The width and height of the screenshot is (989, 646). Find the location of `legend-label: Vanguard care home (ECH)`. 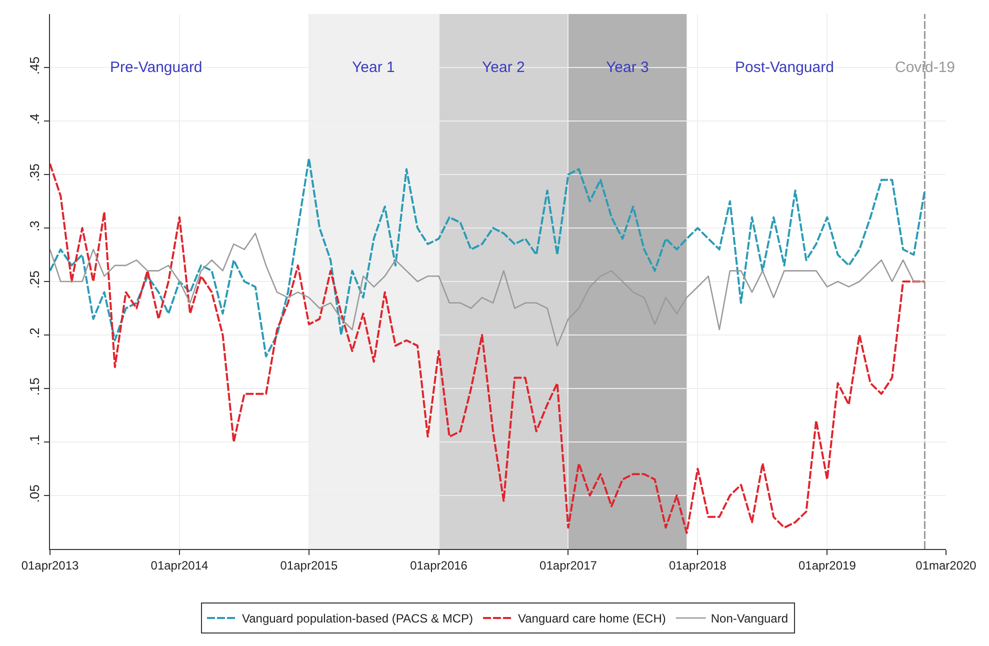

legend-label: Vanguard care home (ECH) is located at coordinates (592, 619).